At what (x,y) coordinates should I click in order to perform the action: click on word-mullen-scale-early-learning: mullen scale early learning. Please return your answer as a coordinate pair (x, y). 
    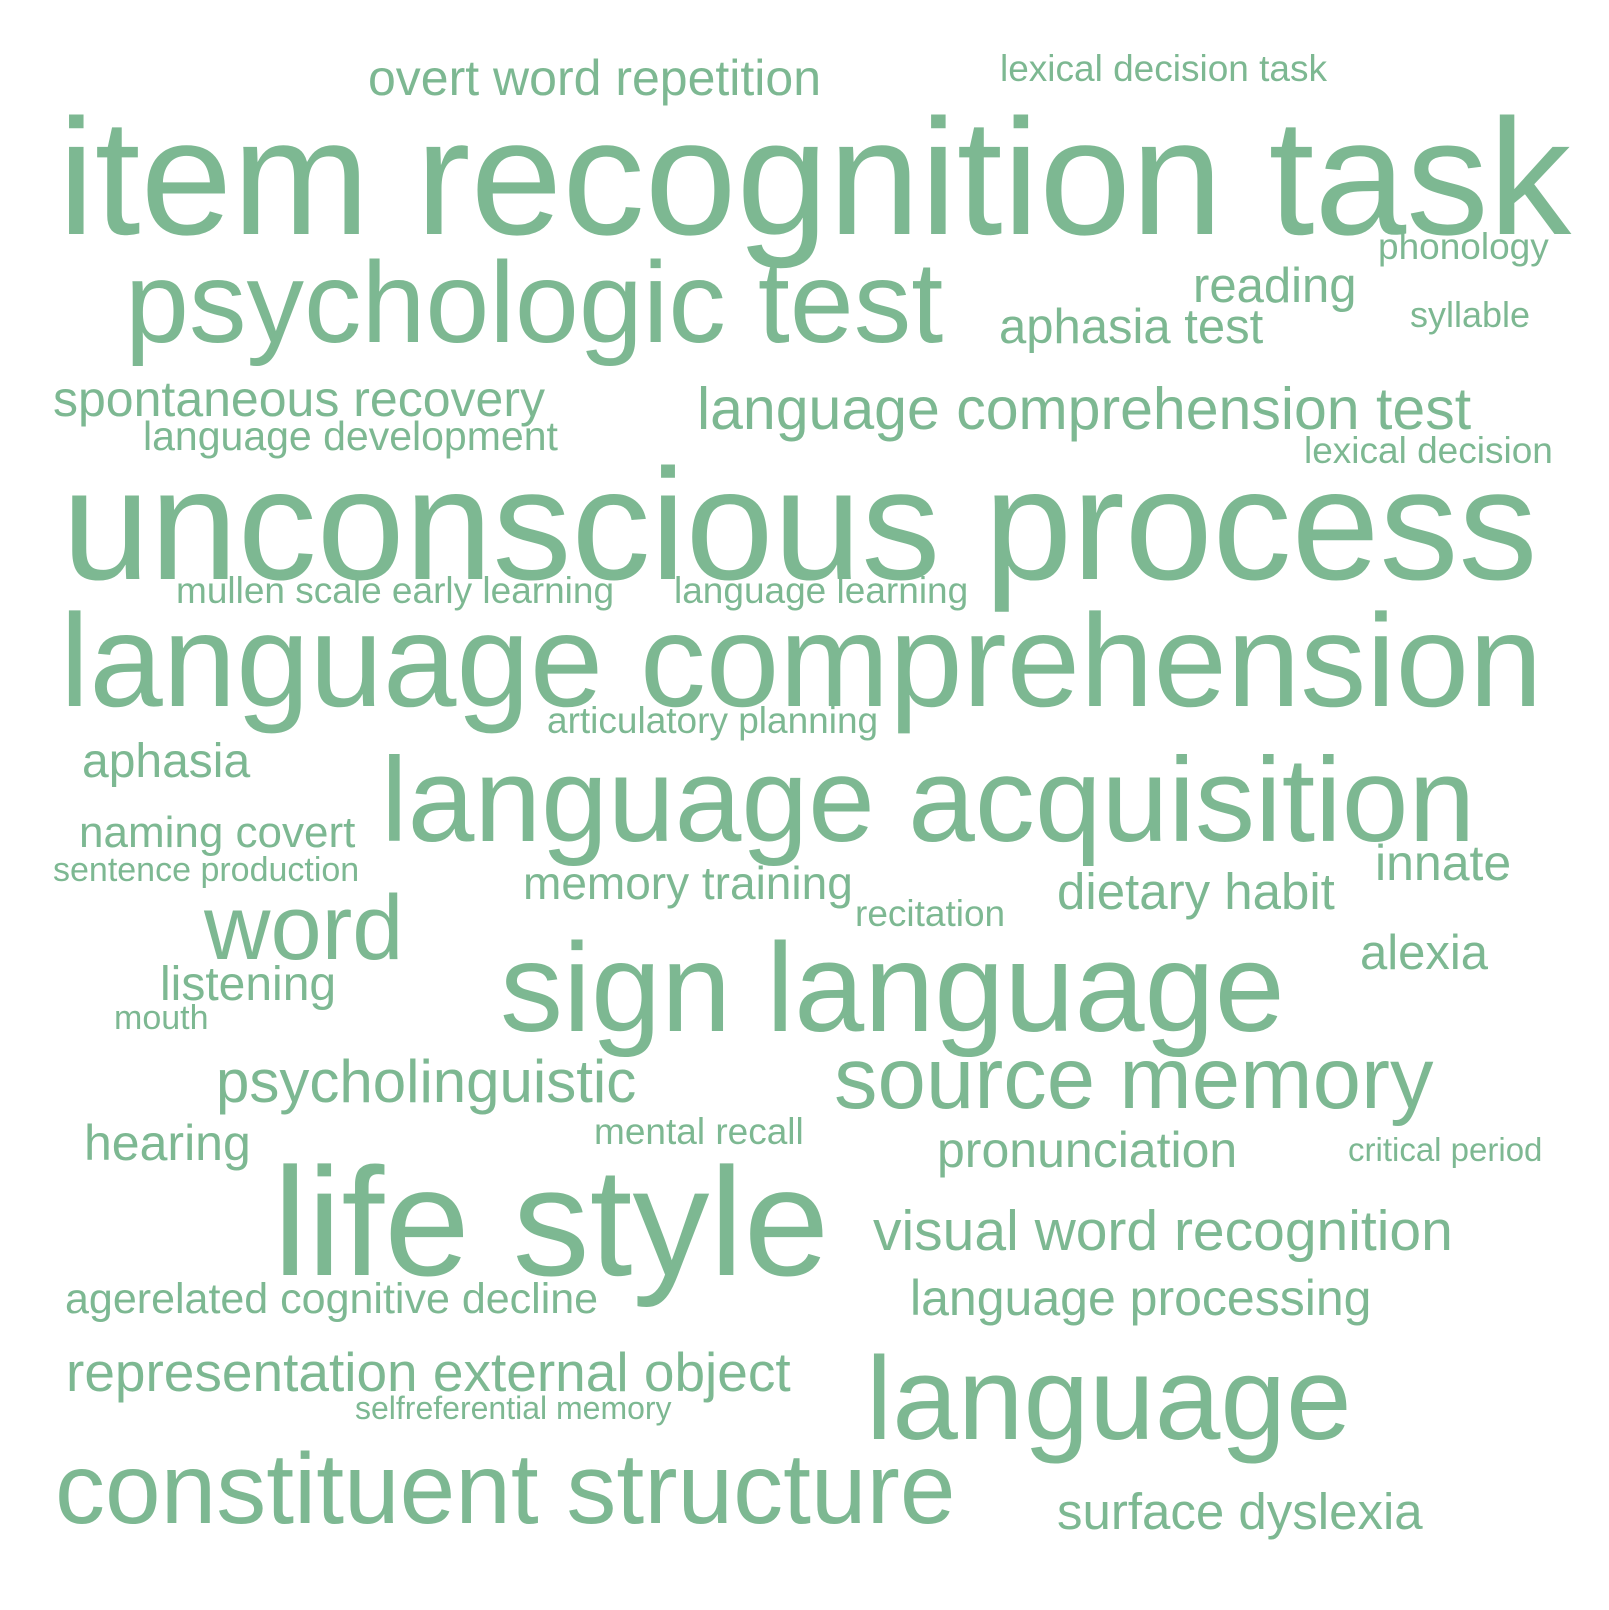
    Looking at the image, I should click on (395, 590).